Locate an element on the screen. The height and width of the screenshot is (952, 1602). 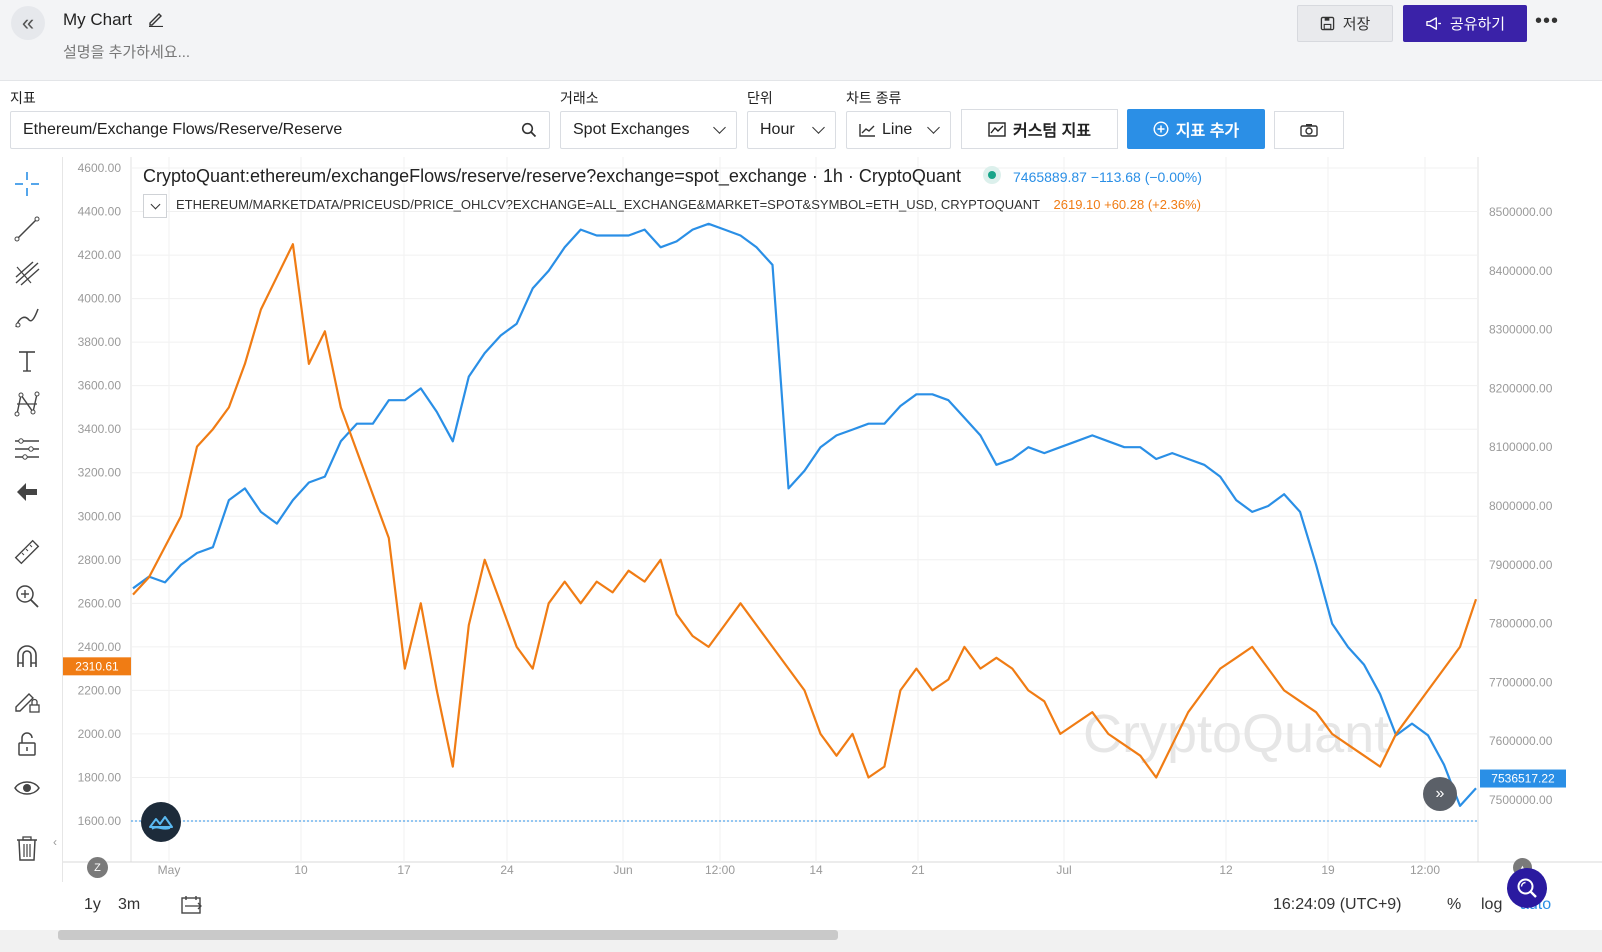
live-status-icon is located at coordinates (991, 175).